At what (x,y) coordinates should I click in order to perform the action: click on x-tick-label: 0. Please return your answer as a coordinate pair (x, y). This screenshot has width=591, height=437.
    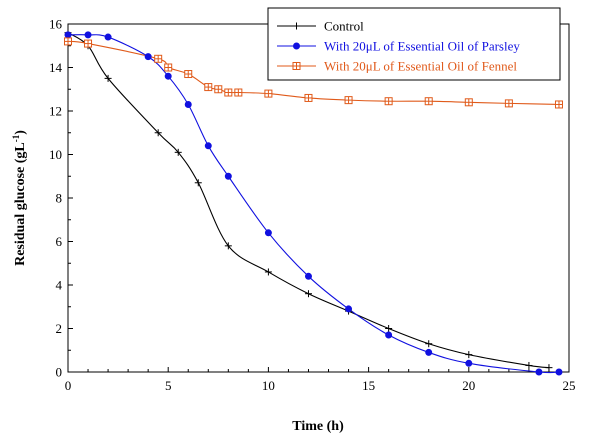
    Looking at the image, I should click on (68, 385).